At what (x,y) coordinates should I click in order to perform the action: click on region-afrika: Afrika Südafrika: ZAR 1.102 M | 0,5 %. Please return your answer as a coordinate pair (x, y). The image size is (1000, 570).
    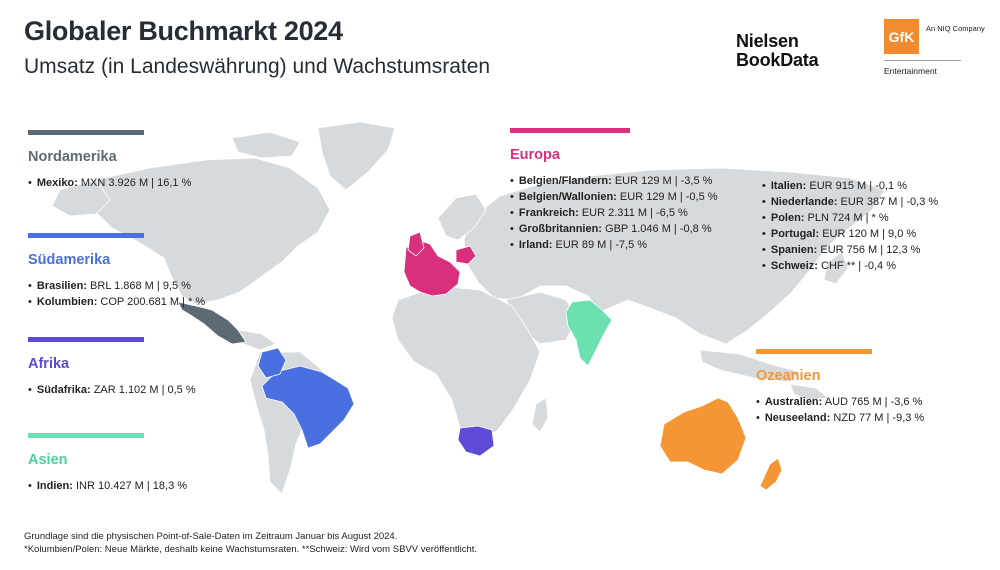
    Looking at the image, I should click on (112, 367).